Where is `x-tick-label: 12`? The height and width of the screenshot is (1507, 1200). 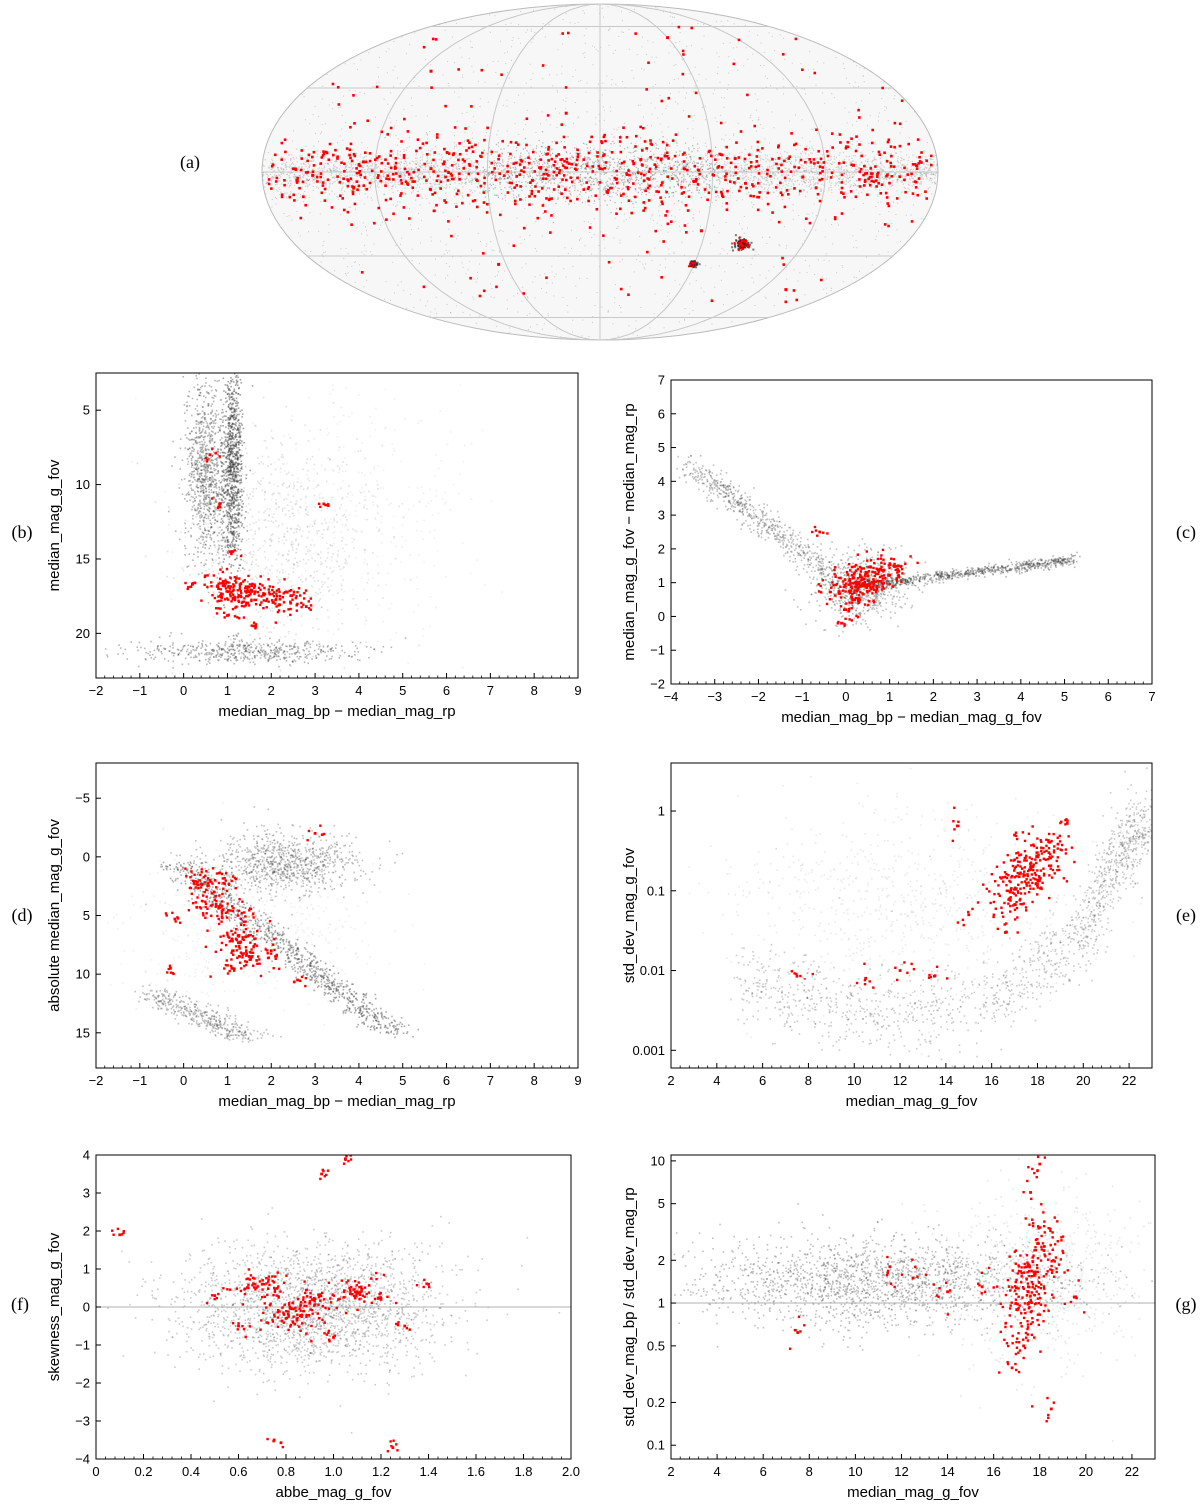 x-tick-label: 12 is located at coordinates (901, 1471).